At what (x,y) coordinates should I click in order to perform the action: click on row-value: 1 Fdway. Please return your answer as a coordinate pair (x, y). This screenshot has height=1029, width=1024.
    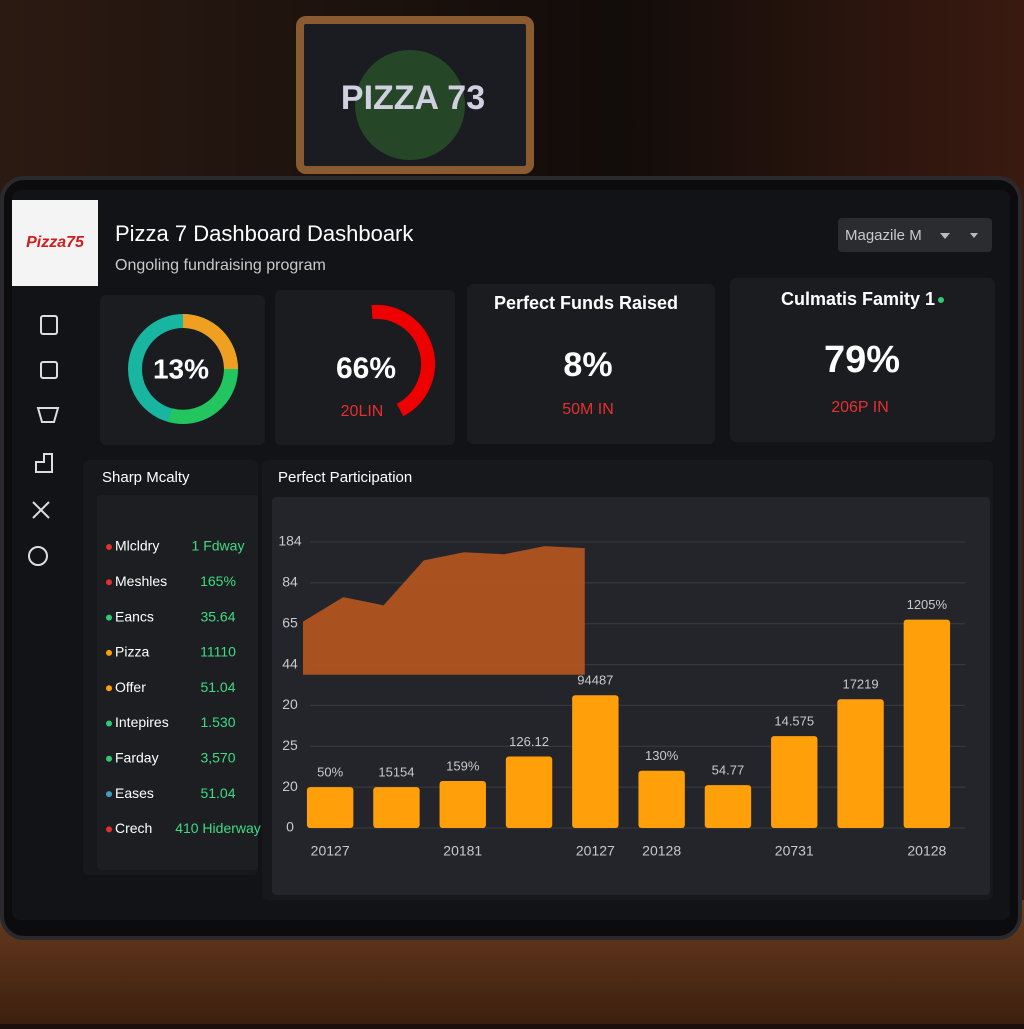
    Looking at the image, I should click on (218, 546).